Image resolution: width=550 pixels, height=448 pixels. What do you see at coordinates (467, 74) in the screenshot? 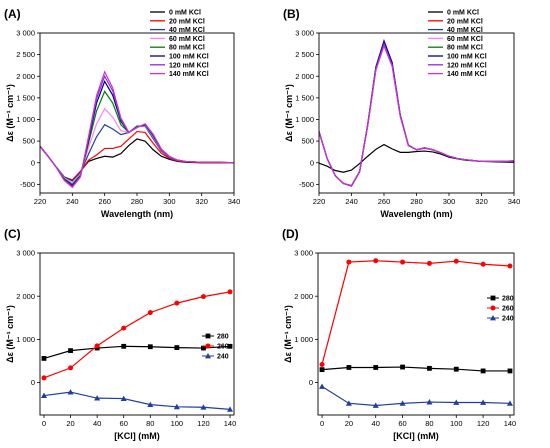
I see `legend-label: 140 mM KCl` at bounding box center [467, 74].